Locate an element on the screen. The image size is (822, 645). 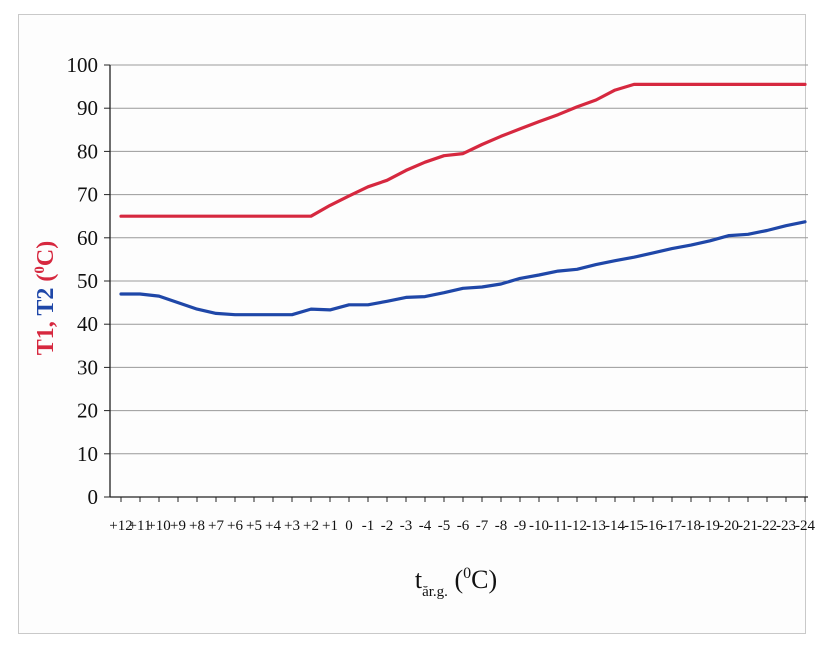
y-tick-label-50: 50 is located at coordinates (87, 281).